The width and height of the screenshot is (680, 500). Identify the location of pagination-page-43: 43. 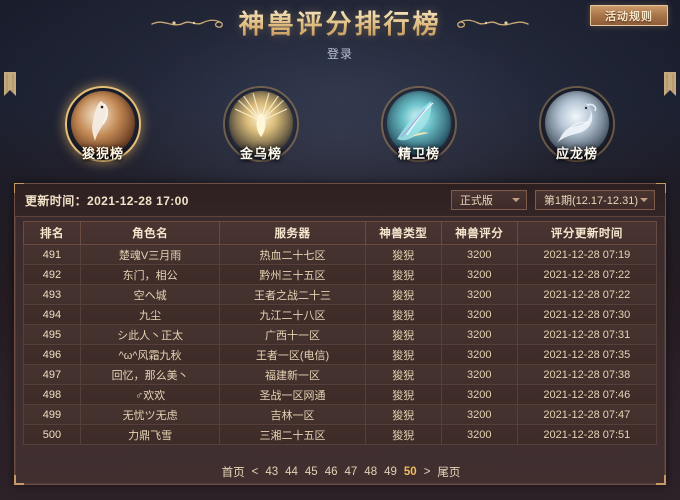
(272, 472).